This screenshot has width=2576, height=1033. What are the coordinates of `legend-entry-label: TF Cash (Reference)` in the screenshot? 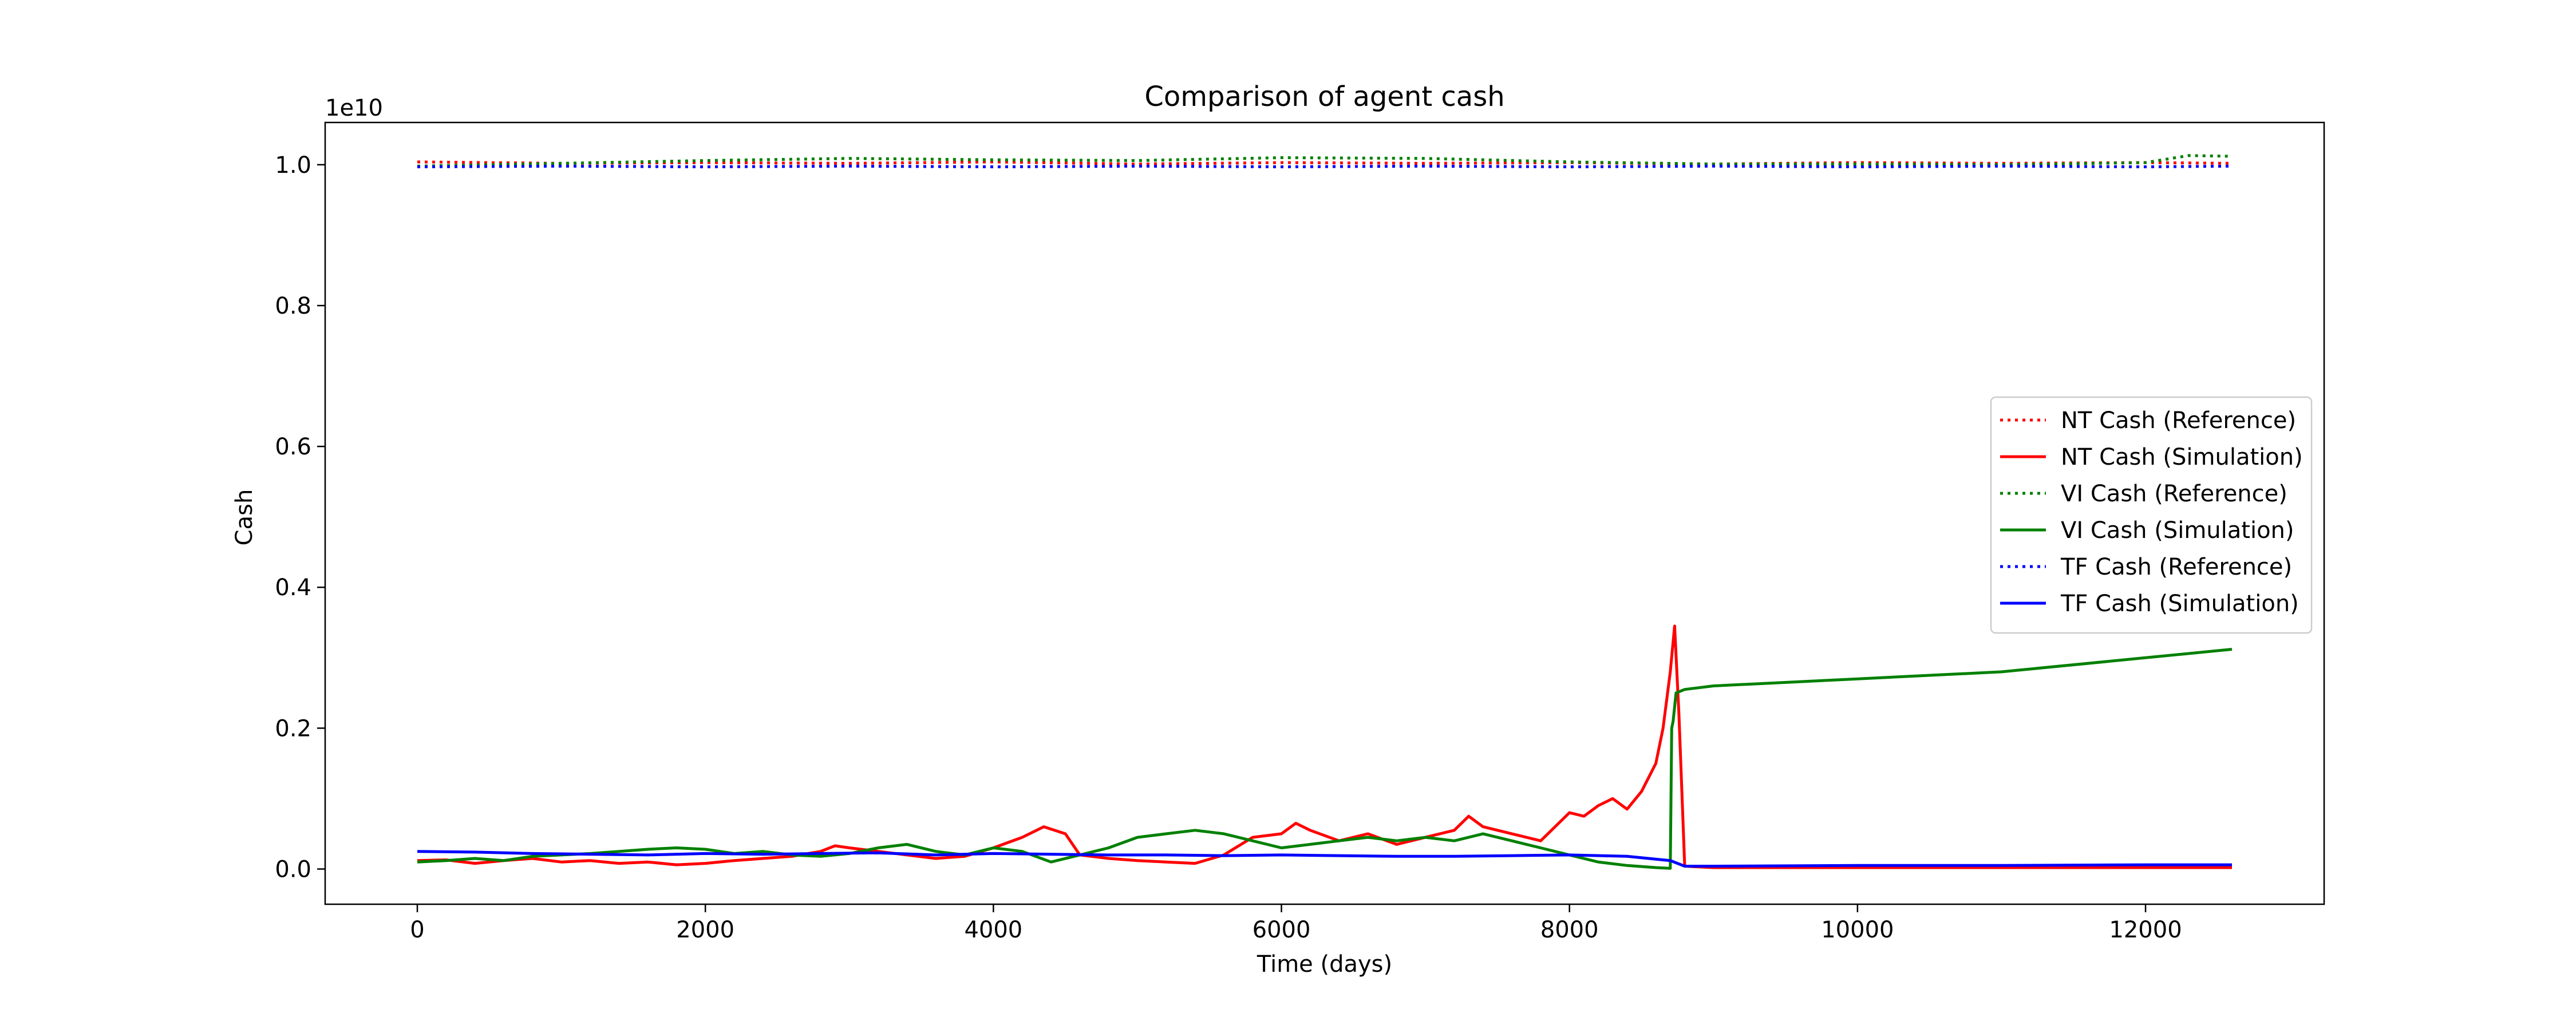 It's located at (2176, 567).